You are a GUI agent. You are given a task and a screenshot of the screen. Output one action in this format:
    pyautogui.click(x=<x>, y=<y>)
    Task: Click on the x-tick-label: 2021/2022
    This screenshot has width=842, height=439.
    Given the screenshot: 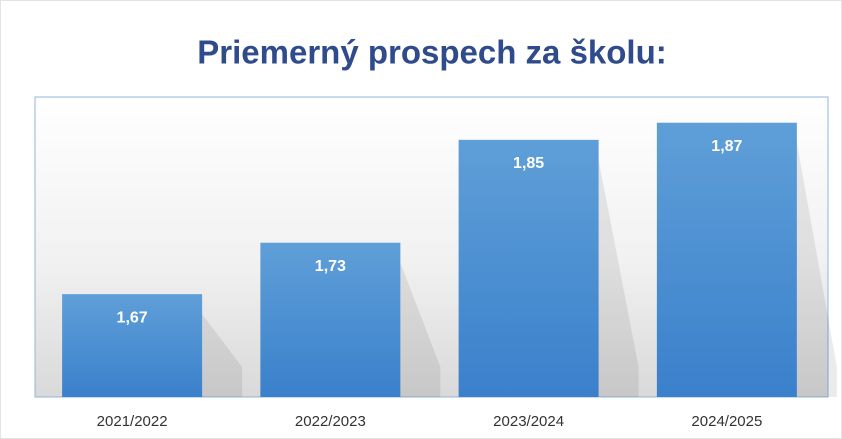 What is the action you would take?
    pyautogui.click(x=132, y=421)
    